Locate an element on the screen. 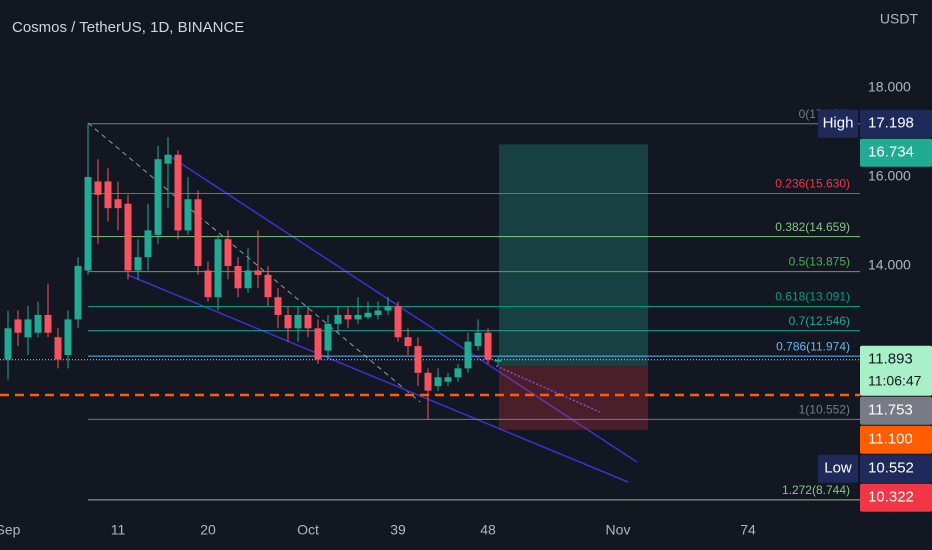  price-badge-value: 11.100 is located at coordinates (890, 439).